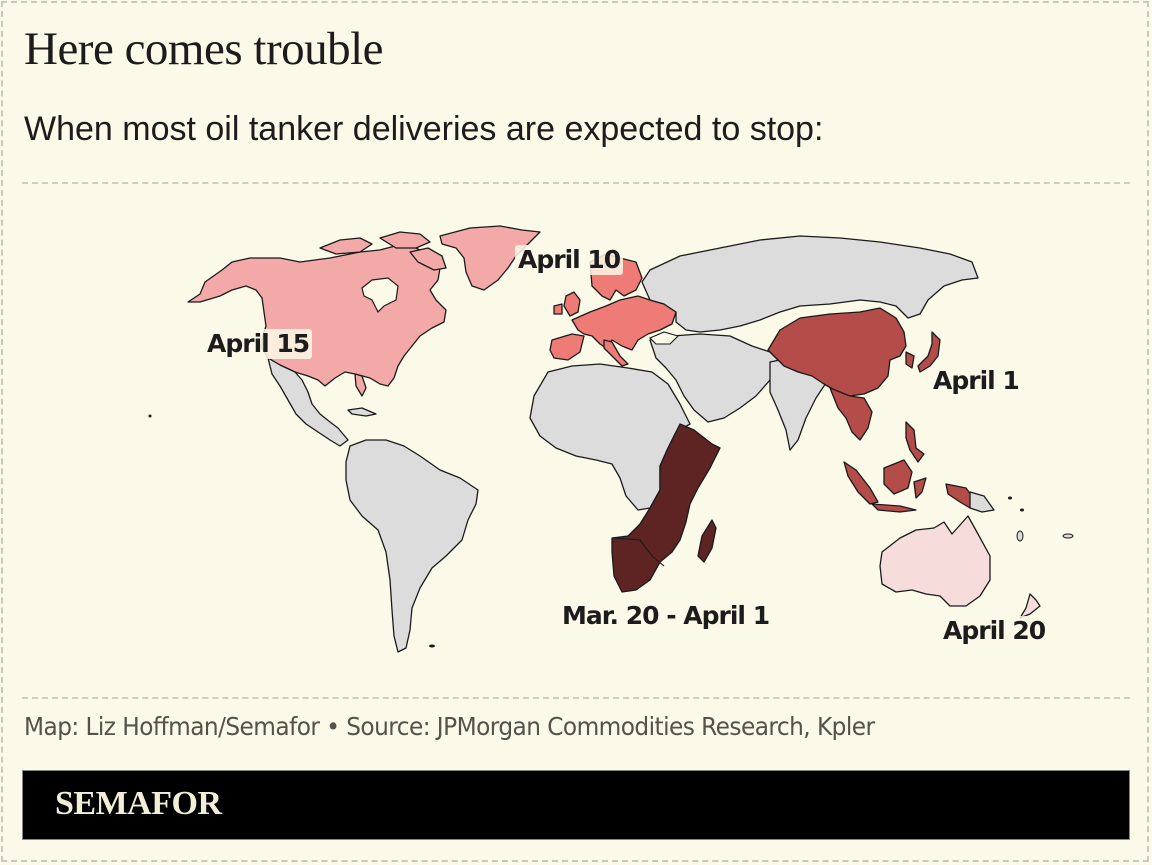  I want to click on bottom-divider, so click(576, 698).